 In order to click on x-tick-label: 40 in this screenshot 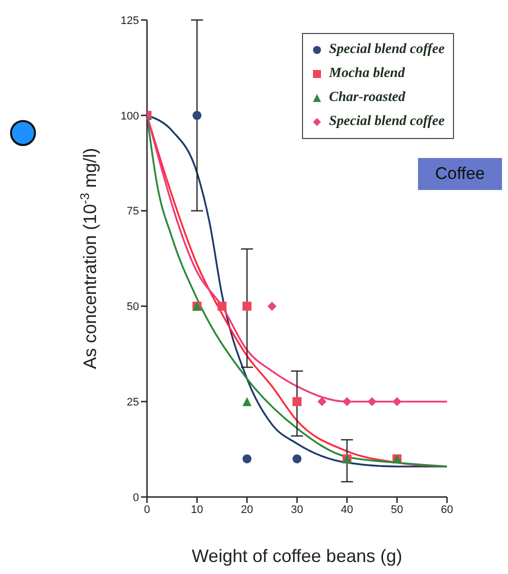, I will do `click(347, 510)`.